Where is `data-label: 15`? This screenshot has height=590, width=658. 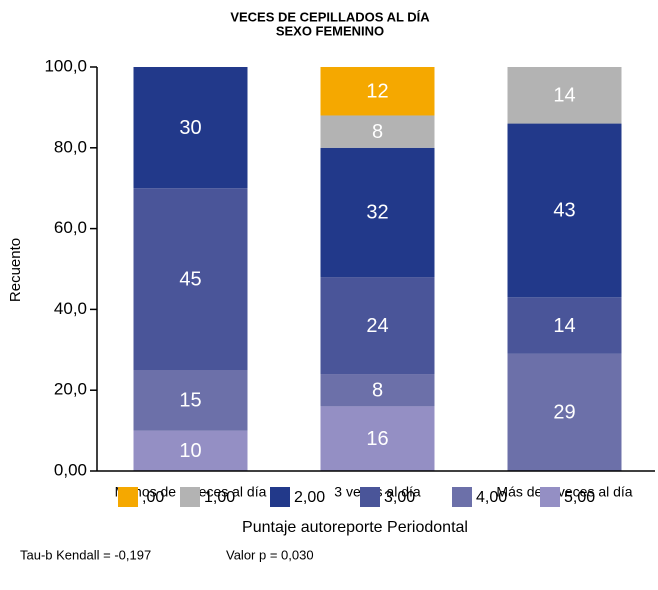 data-label: 15 is located at coordinates (190, 401).